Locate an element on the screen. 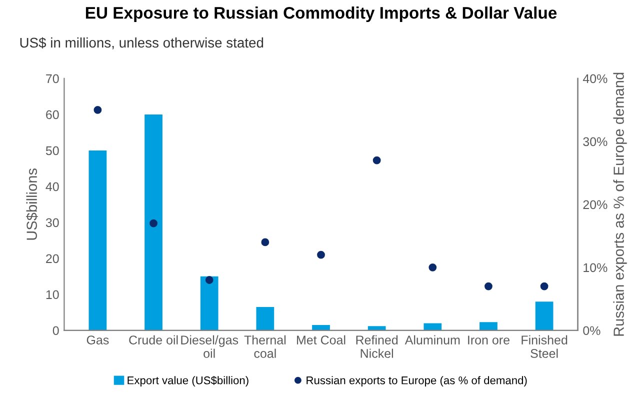  y2-tick-label: 10% is located at coordinates (596, 267).